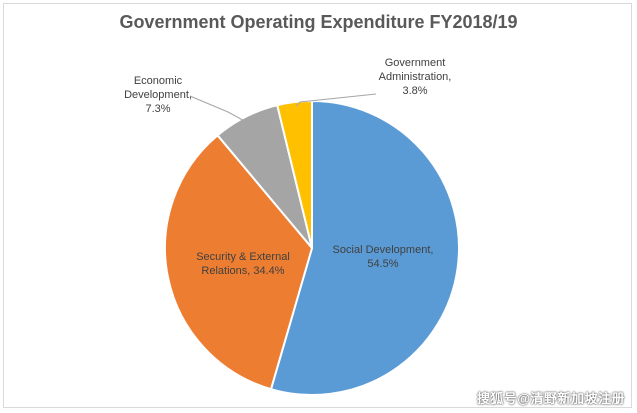 The image size is (637, 413). What do you see at coordinates (550, 398) in the screenshot?
I see `source-watermark: 搜狐号@清野新加坡注册` at bounding box center [550, 398].